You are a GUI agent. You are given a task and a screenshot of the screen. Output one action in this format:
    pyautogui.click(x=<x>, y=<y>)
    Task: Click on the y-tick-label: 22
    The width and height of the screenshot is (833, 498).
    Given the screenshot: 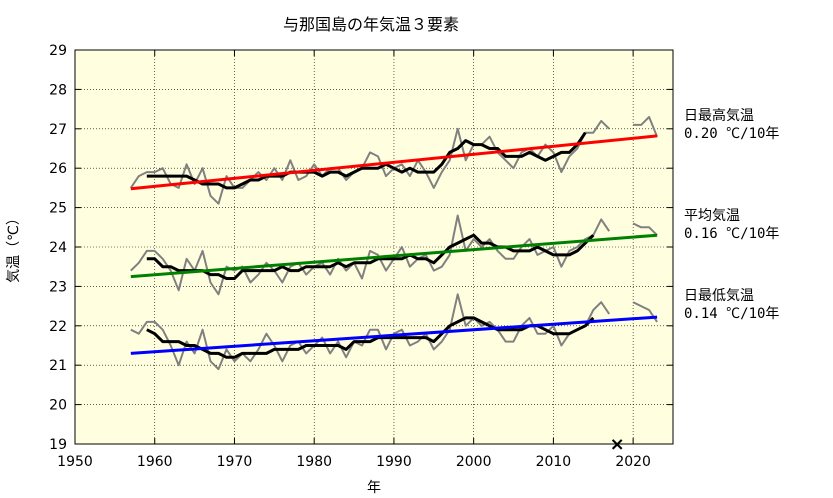 What is the action you would take?
    pyautogui.click(x=58, y=327)
    